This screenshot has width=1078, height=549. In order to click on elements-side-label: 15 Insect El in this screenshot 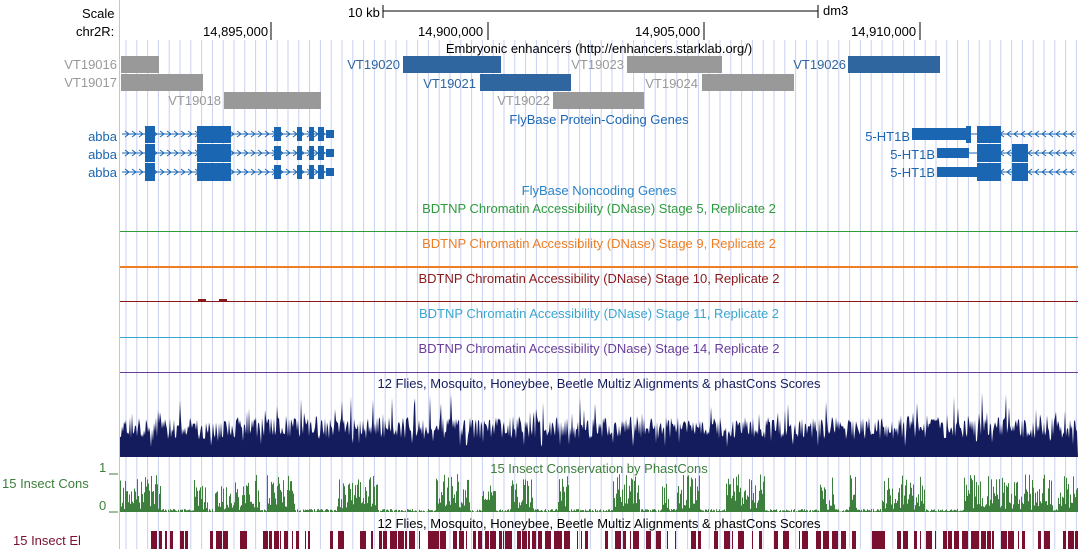, I will do `click(47, 540)`.